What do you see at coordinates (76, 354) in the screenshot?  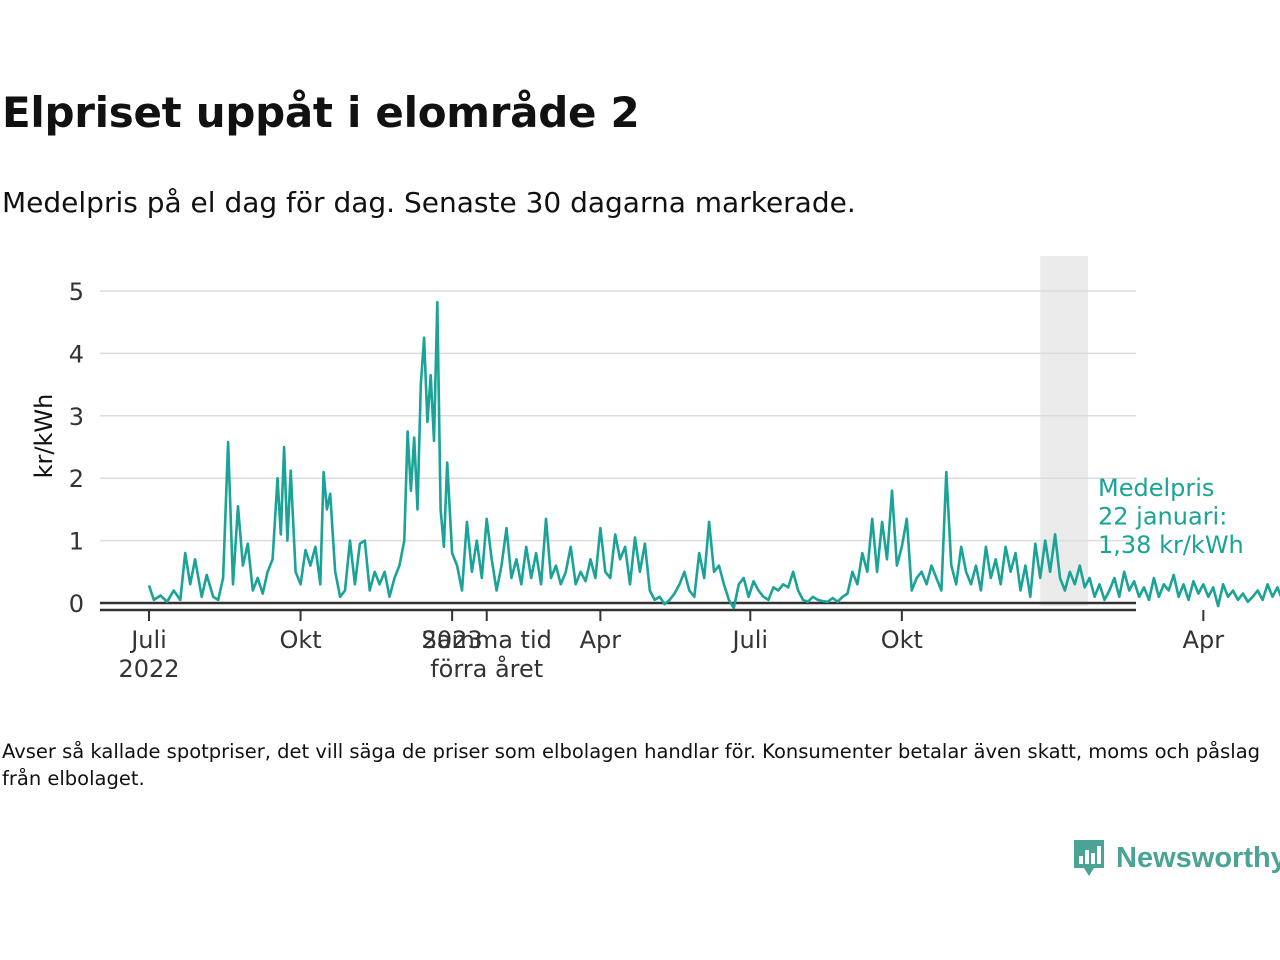 I see `y-tick-label: 4` at bounding box center [76, 354].